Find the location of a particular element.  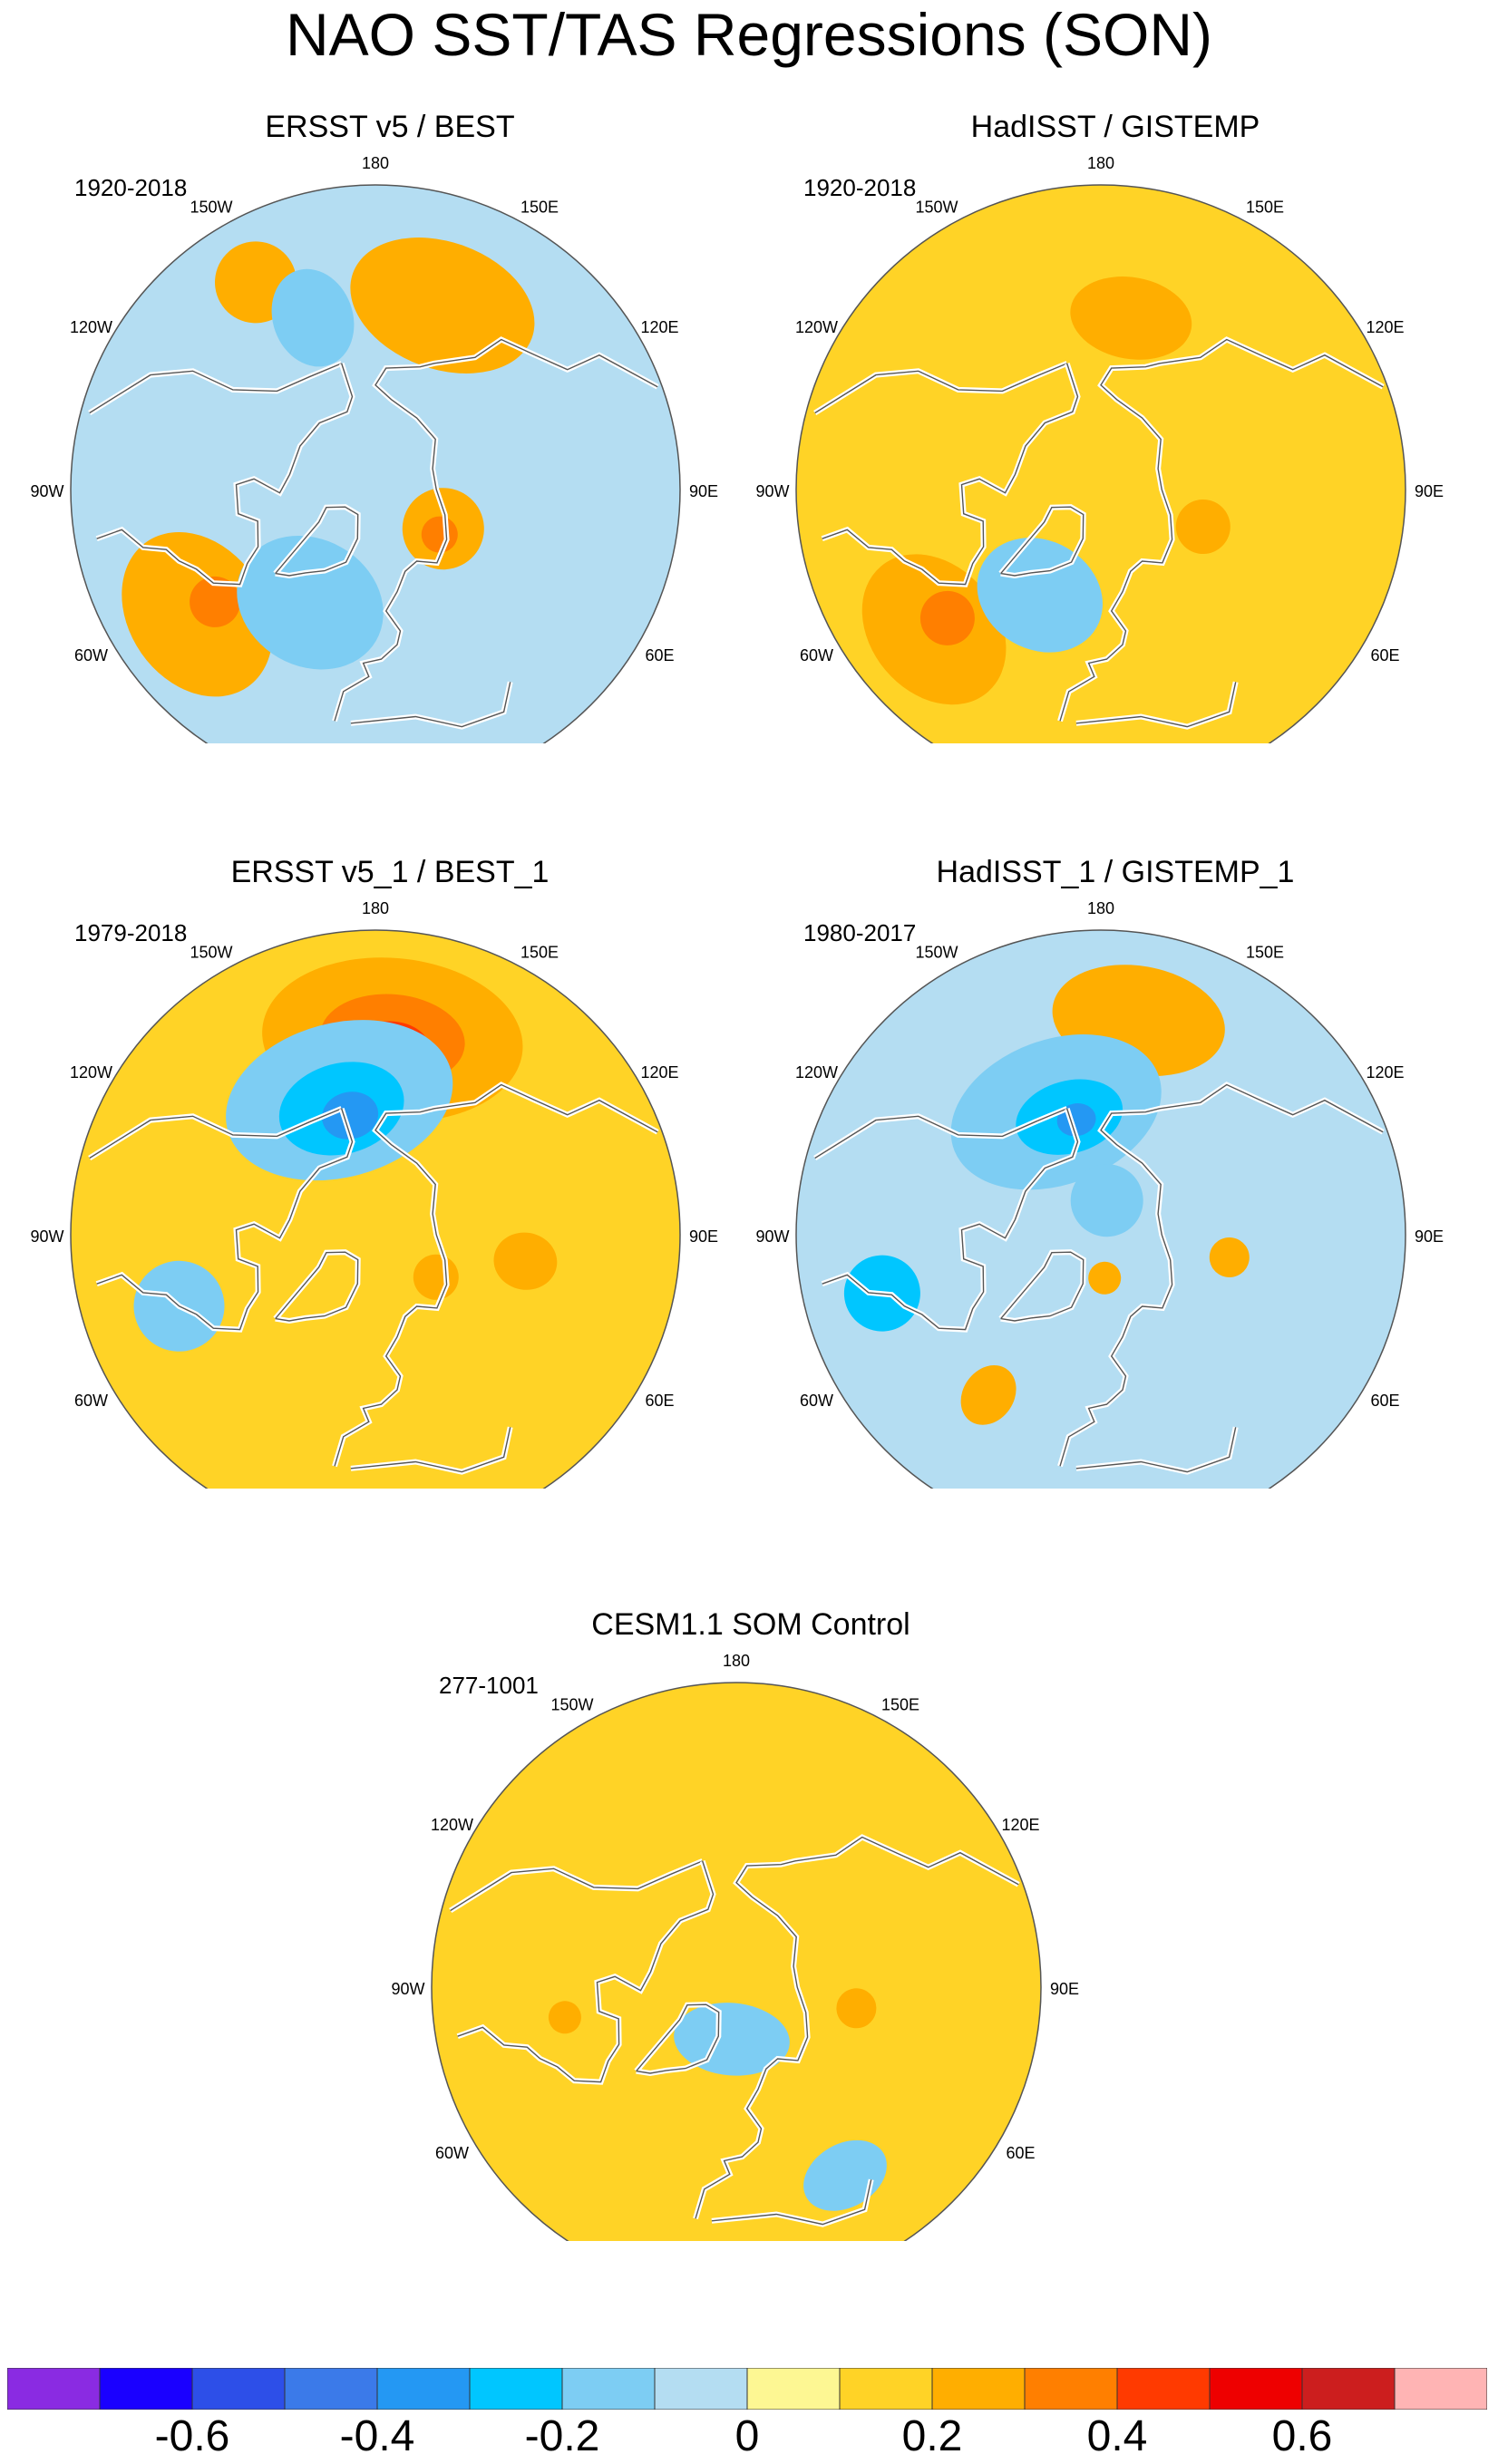

colorbar-label: -0.4 is located at coordinates (377, 2436).